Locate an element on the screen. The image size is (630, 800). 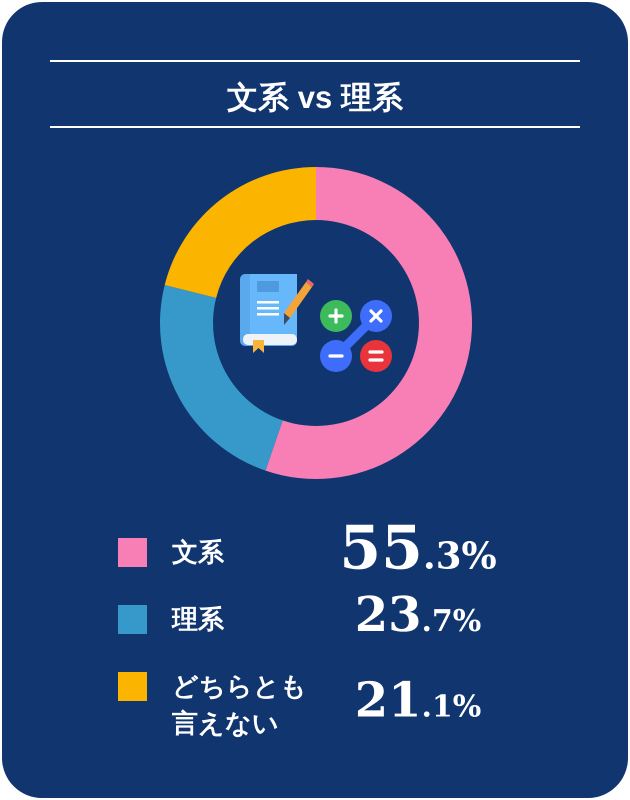
data-label: 55.3% is located at coordinates (418, 548).